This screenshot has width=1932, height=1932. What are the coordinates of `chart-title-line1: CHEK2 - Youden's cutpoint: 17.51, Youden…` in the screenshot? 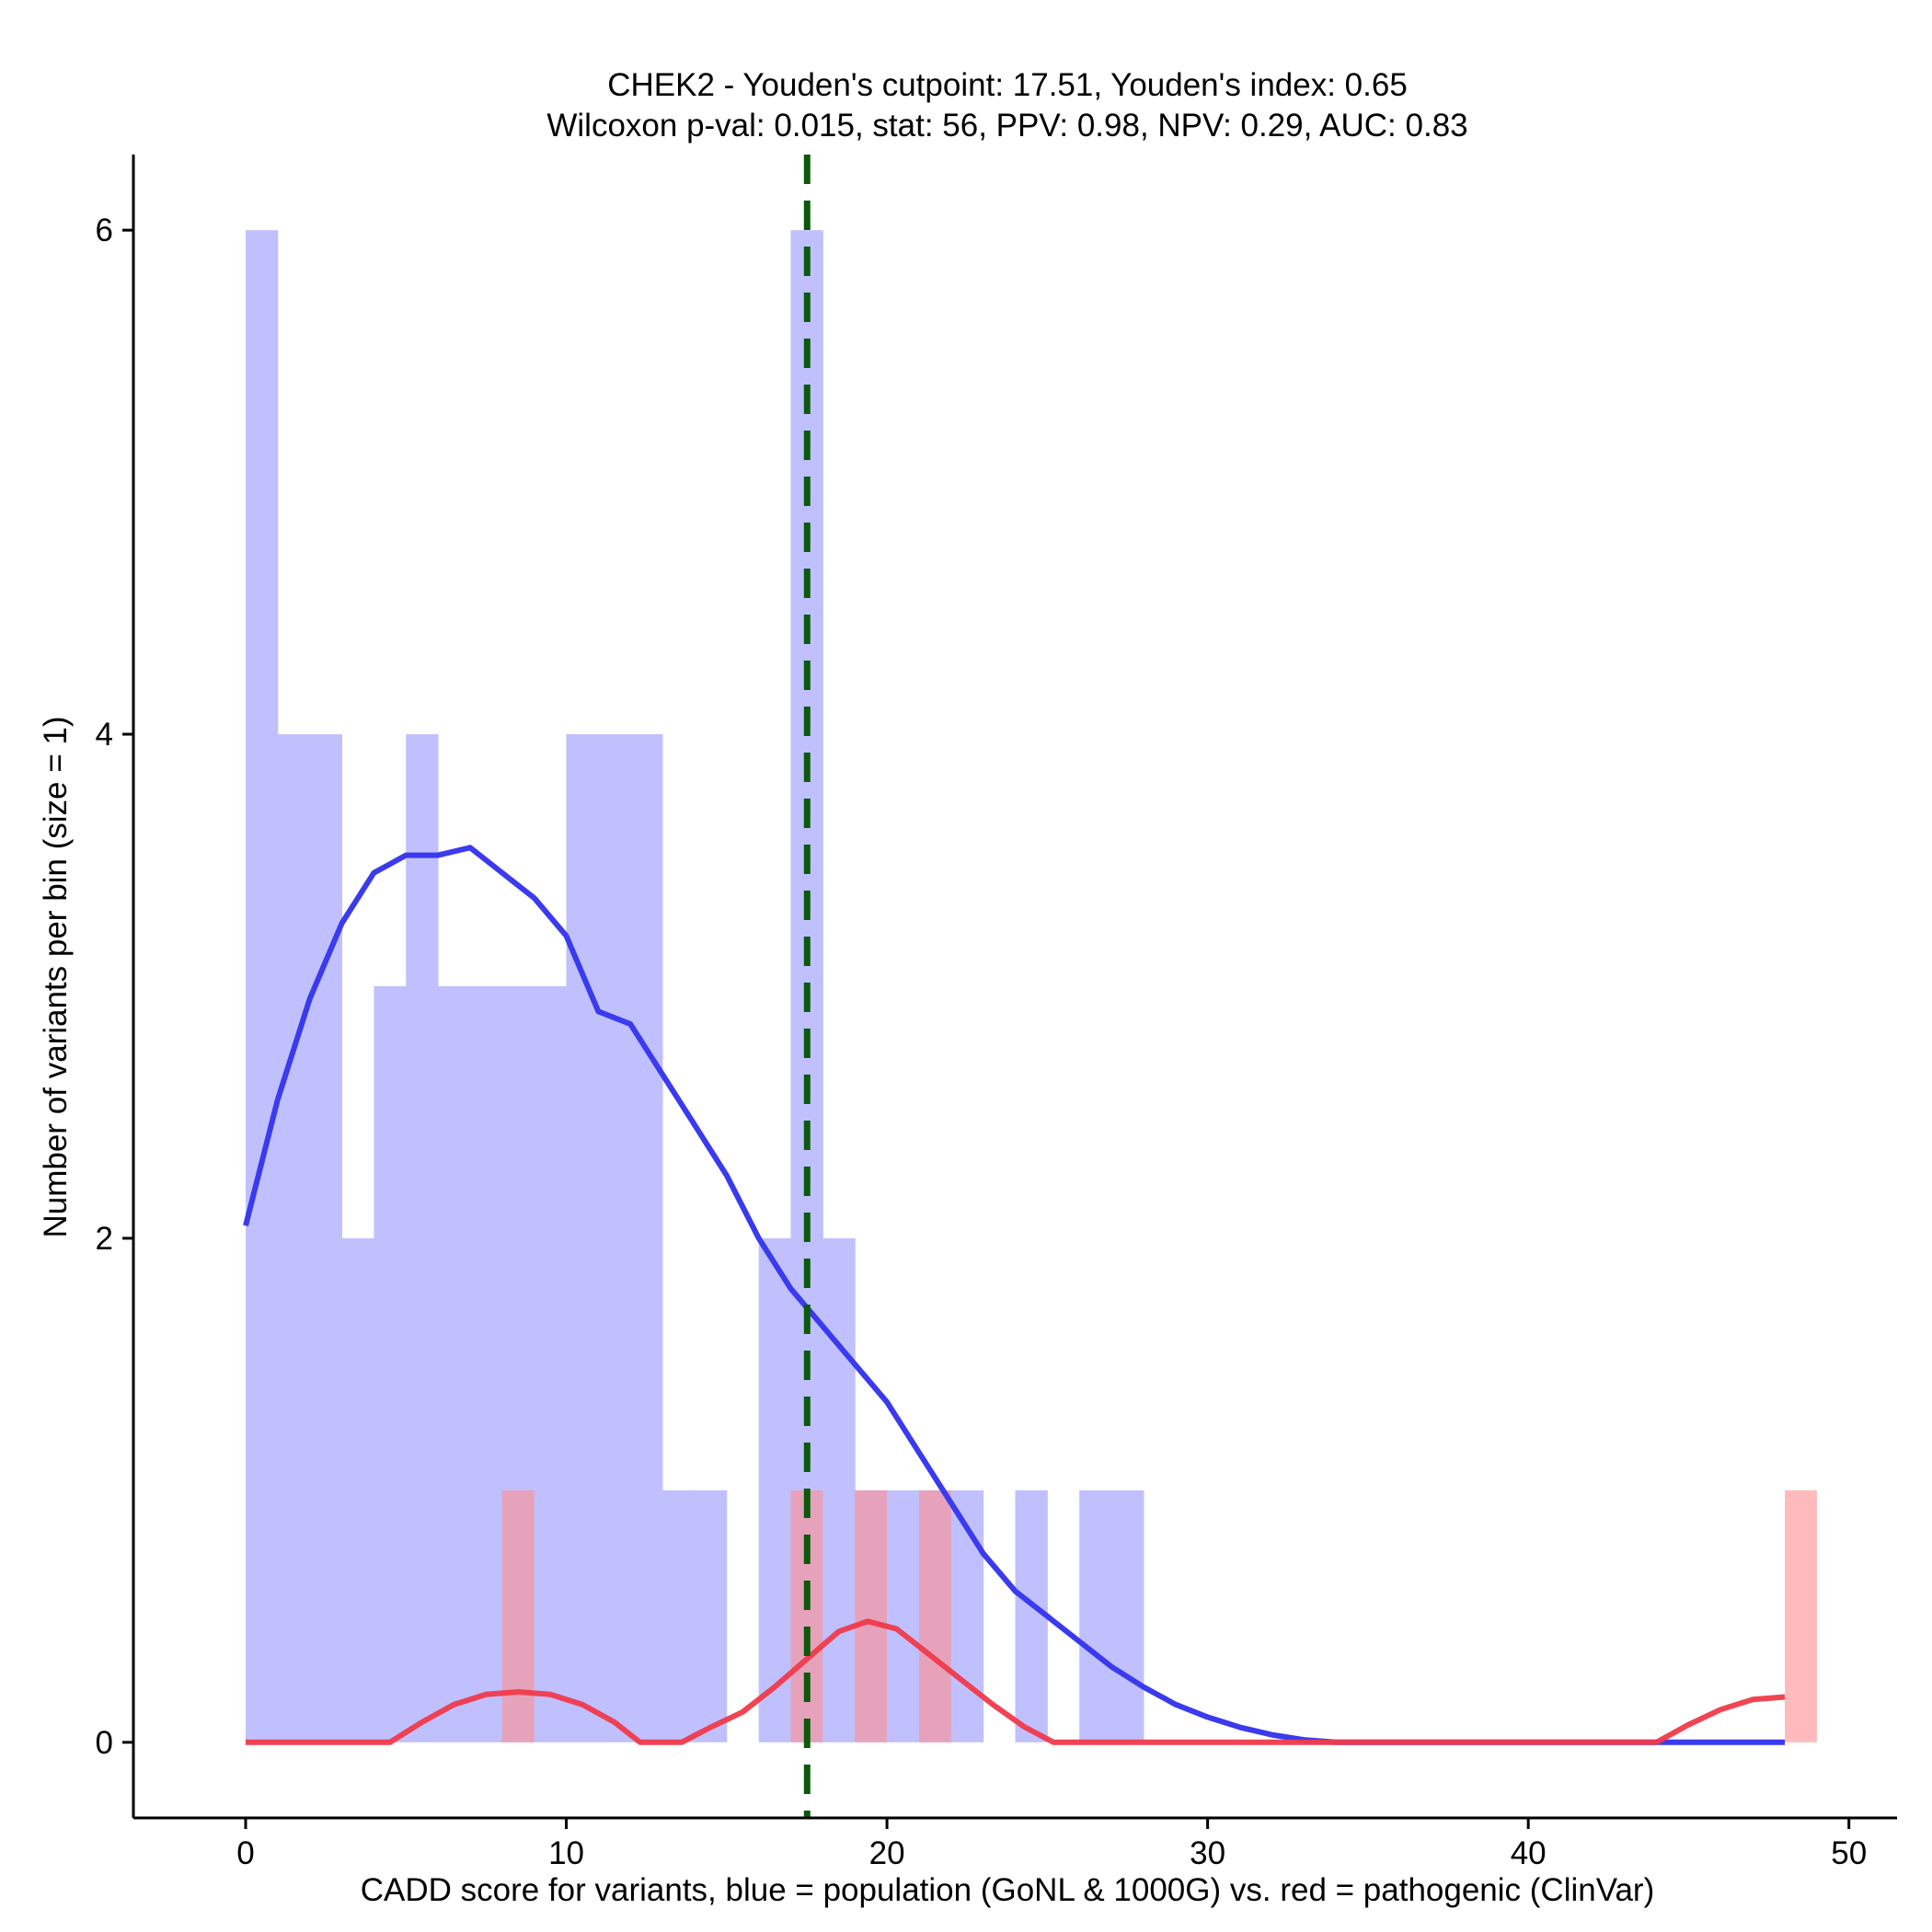 It's located at (1007, 85).